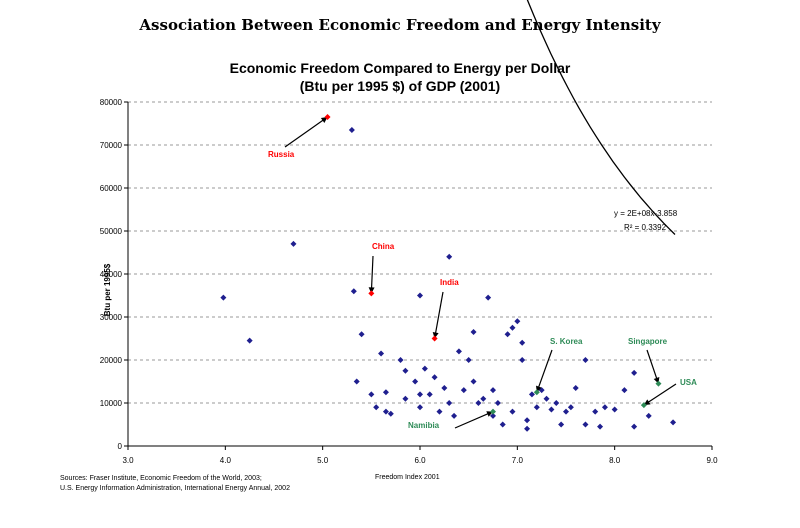 The width and height of the screenshot is (800, 528). Describe the element at coordinates (658, 383) in the screenshot. I see `highlight-point-singapore` at that location.